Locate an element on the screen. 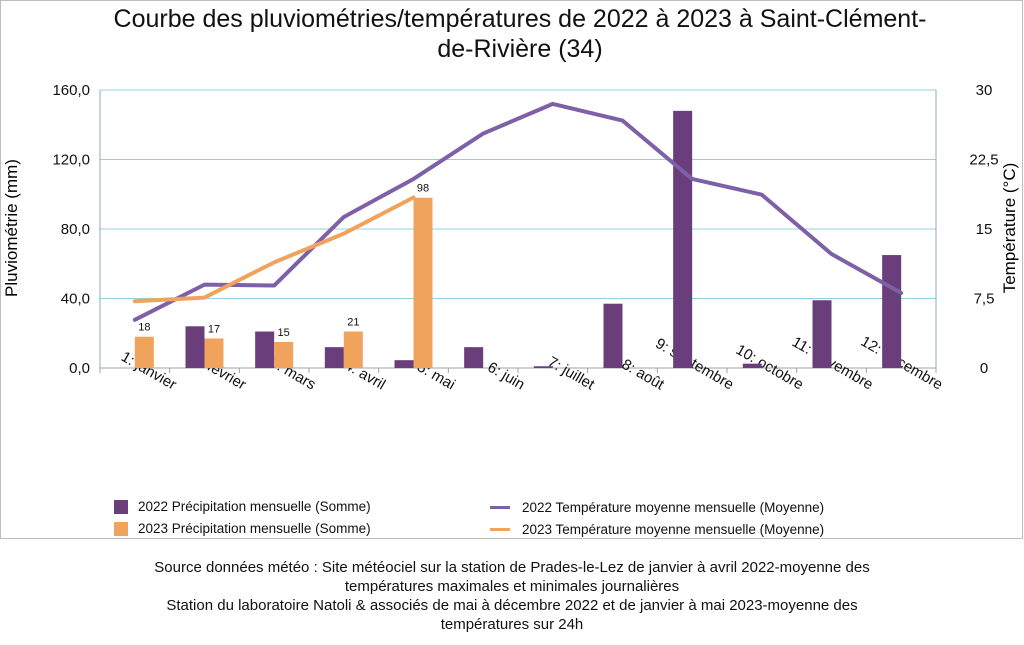  y-left-tick-label: 120,0 is located at coordinates (71, 160).